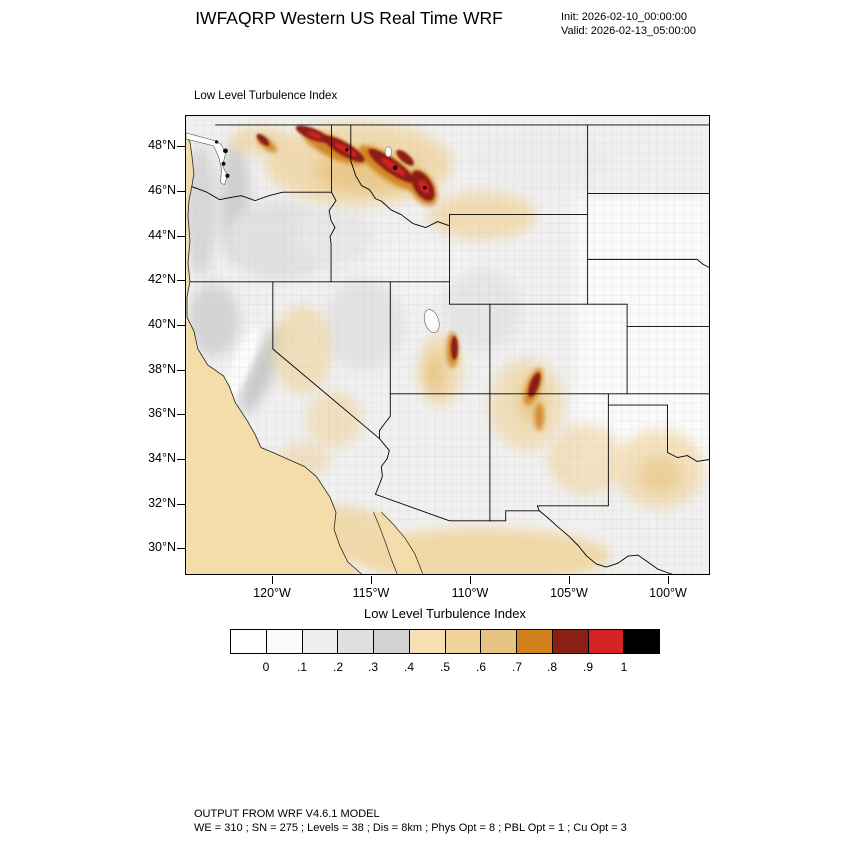  What do you see at coordinates (162, 145) in the screenshot?
I see `lat-tick-label: 48°N` at bounding box center [162, 145].